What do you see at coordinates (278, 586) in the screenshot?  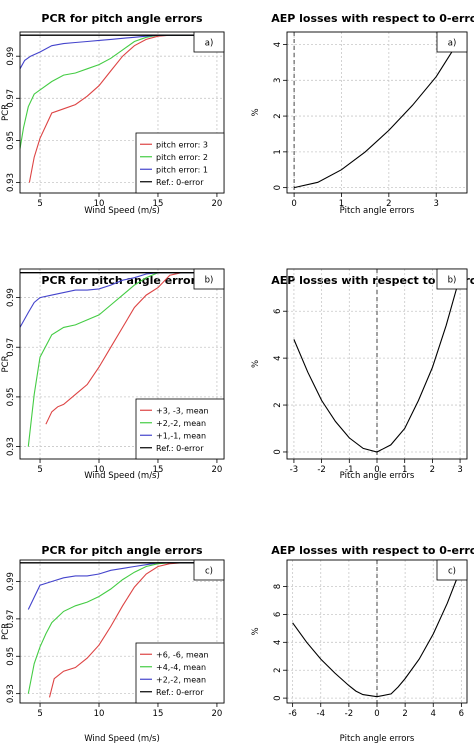 I see `y-tick-label: 8` at bounding box center [278, 586].